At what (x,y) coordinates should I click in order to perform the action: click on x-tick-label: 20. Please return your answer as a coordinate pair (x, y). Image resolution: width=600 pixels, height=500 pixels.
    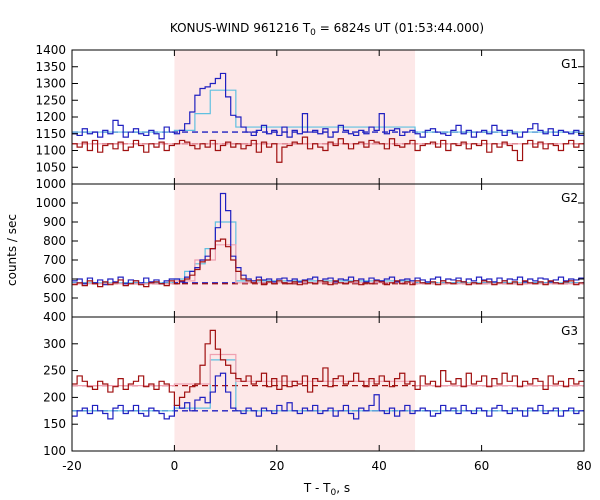
    Looking at the image, I should click on (276, 466).